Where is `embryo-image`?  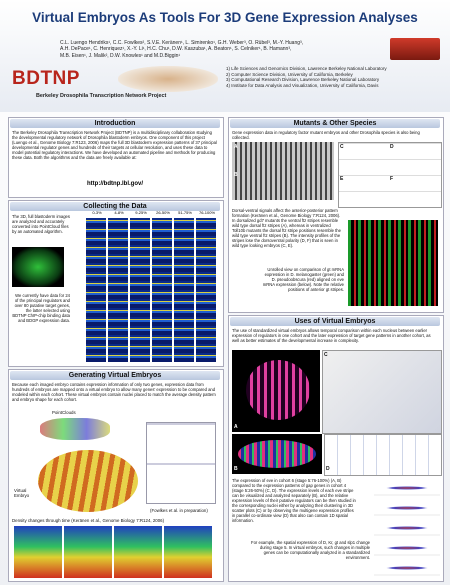
embryo-image is located at coordinates (38, 267).